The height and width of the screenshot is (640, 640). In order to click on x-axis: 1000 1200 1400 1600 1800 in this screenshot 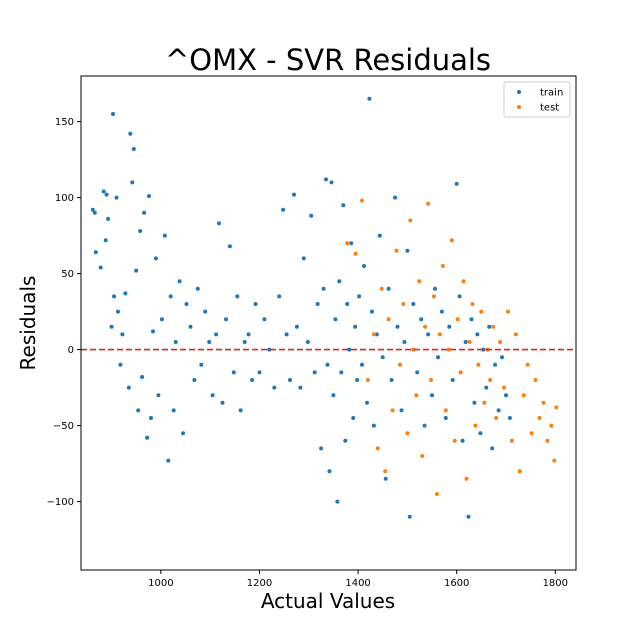, I will do `click(358, 579)`.